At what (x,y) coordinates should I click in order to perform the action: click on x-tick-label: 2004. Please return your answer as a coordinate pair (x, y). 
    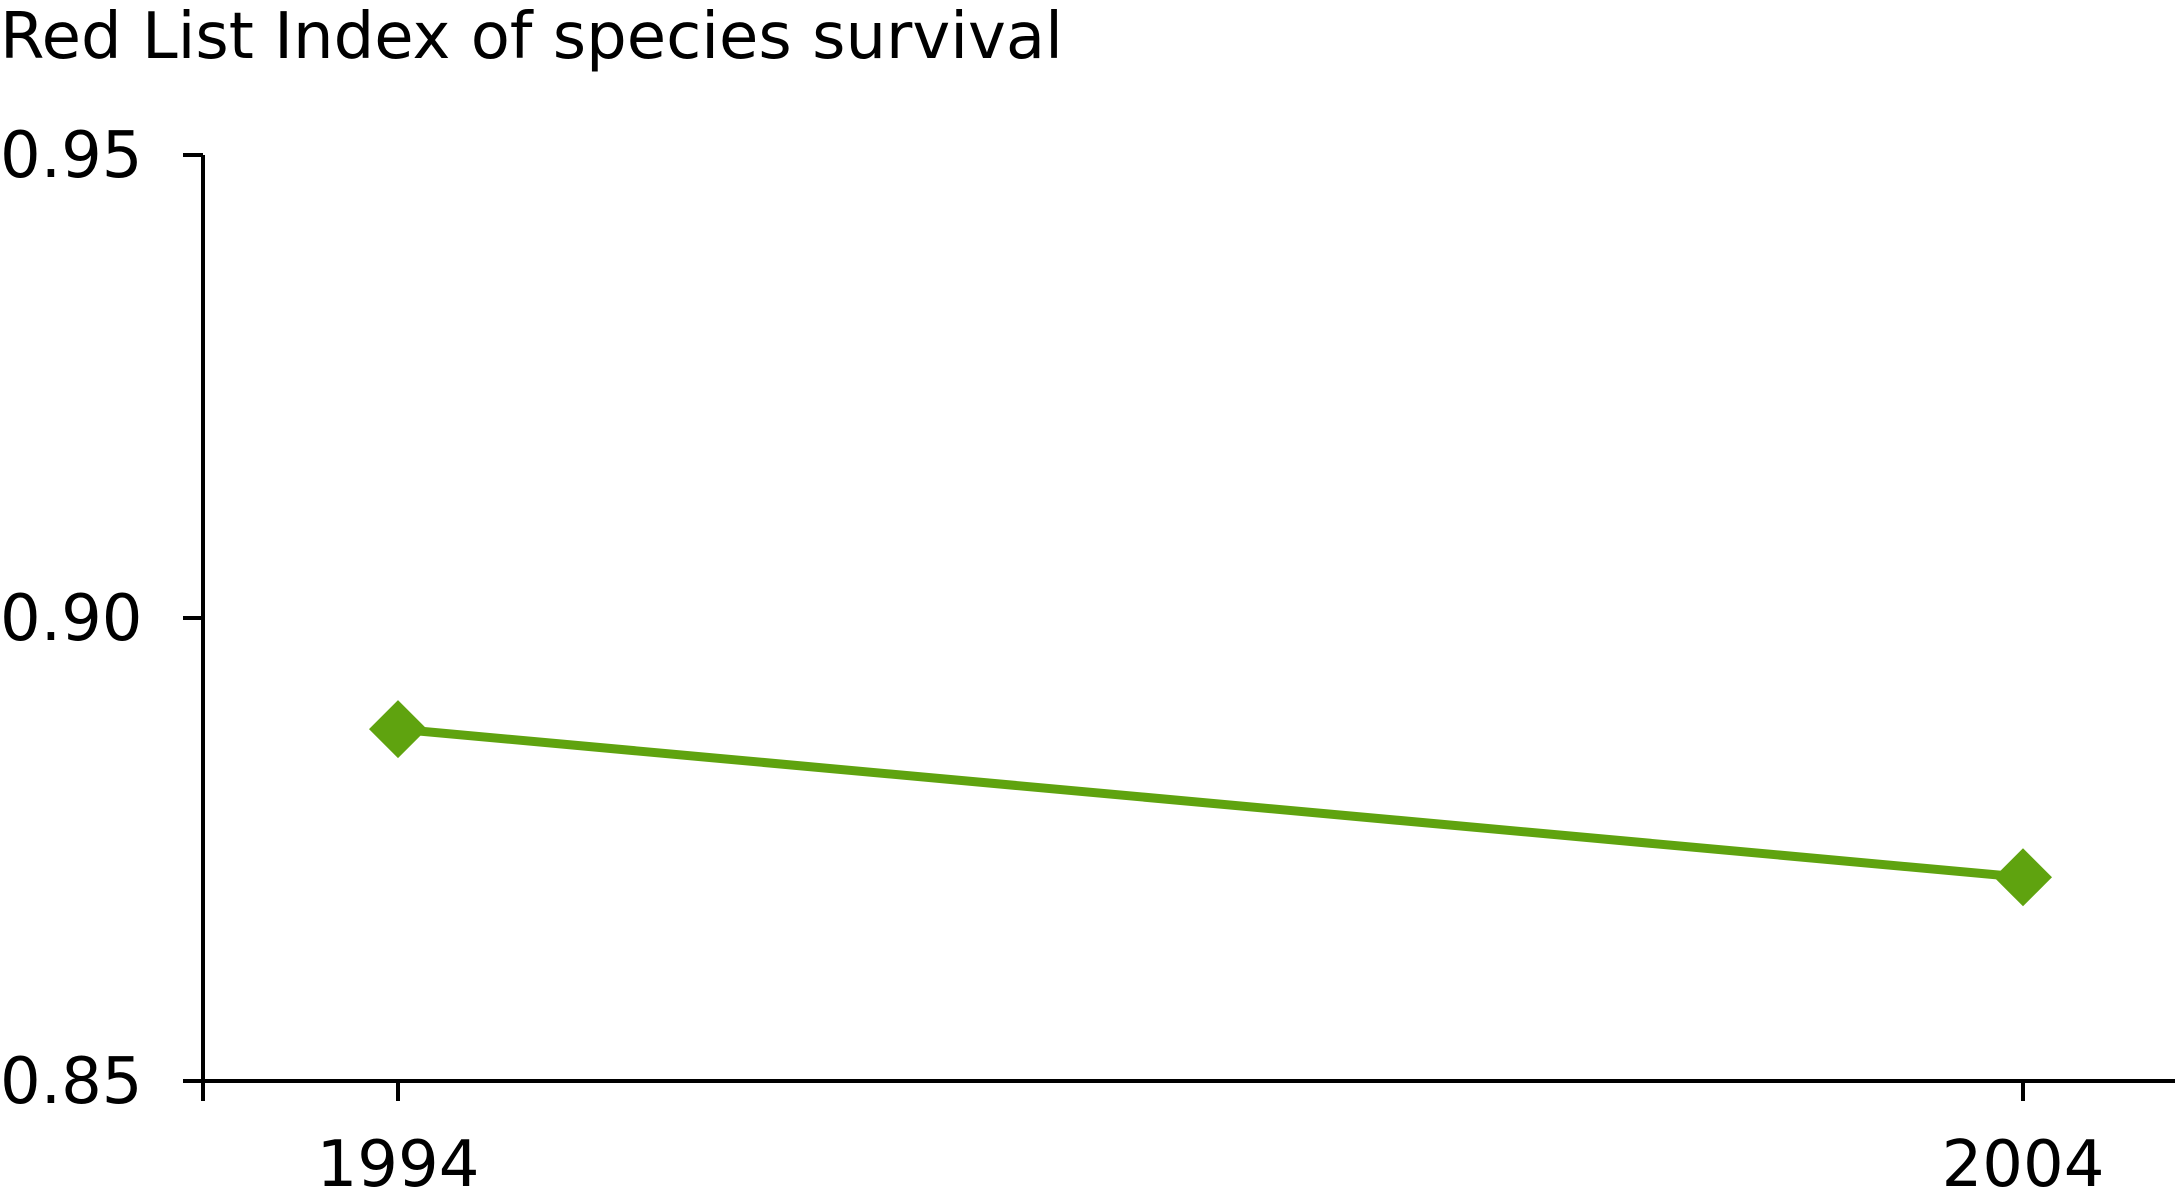
    Looking at the image, I should click on (2023, 1164).